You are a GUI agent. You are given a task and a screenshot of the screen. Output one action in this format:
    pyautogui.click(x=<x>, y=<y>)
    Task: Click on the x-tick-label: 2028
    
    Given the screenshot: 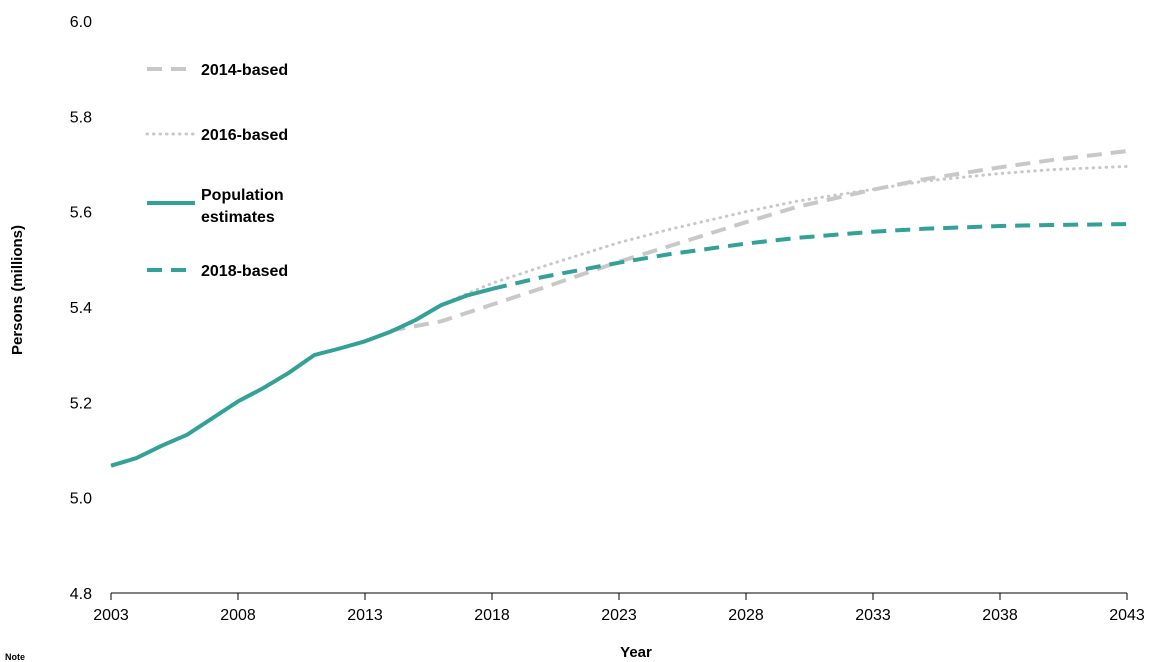 What is the action you would take?
    pyautogui.click(x=746, y=615)
    